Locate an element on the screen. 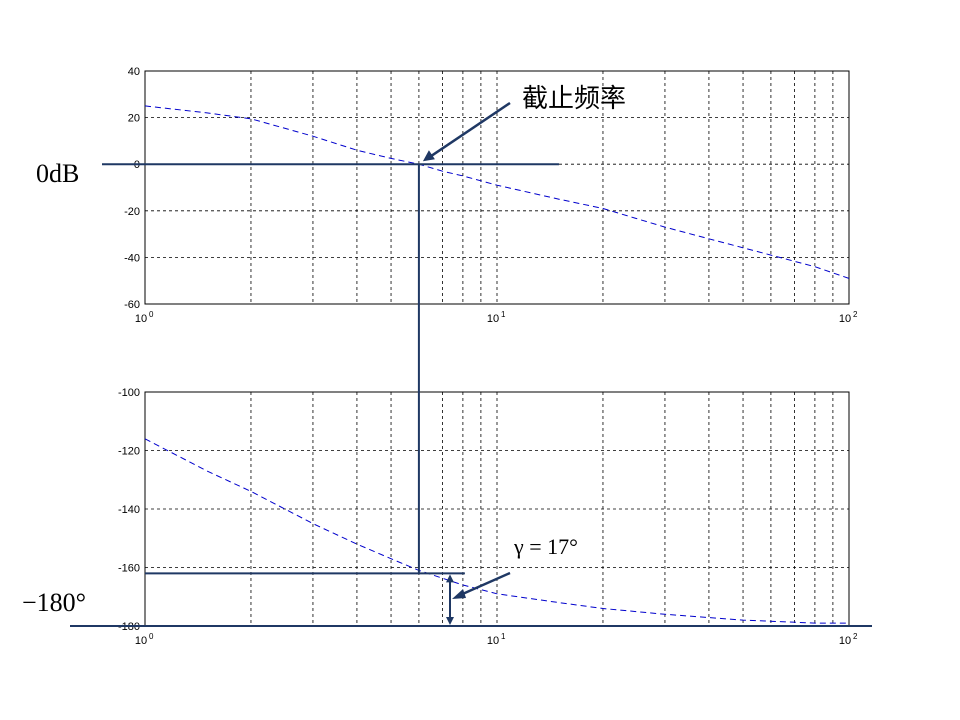 The height and width of the screenshot is (720, 960). phase-margin-arrowhead-bottom is located at coordinates (450, 621).